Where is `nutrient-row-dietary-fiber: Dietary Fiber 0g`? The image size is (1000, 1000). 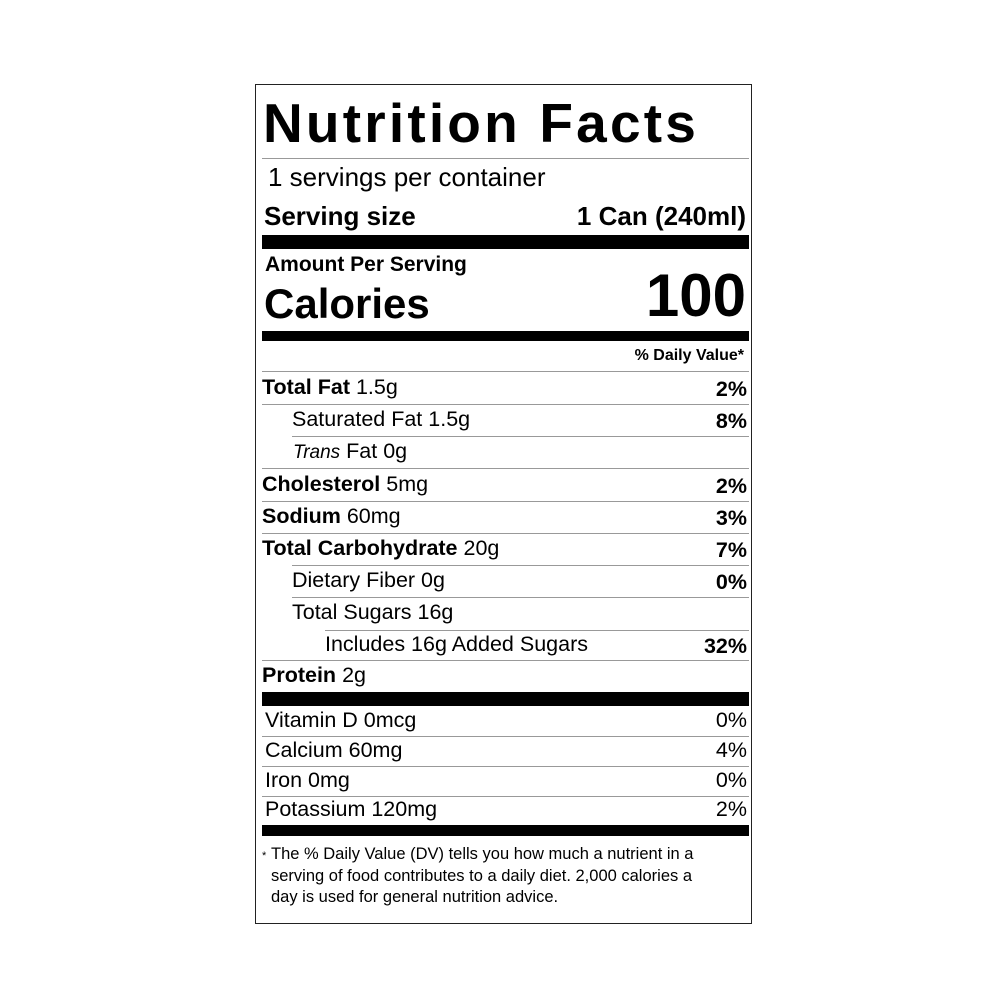 nutrient-row-dietary-fiber: Dietary Fiber 0g is located at coordinates (368, 580).